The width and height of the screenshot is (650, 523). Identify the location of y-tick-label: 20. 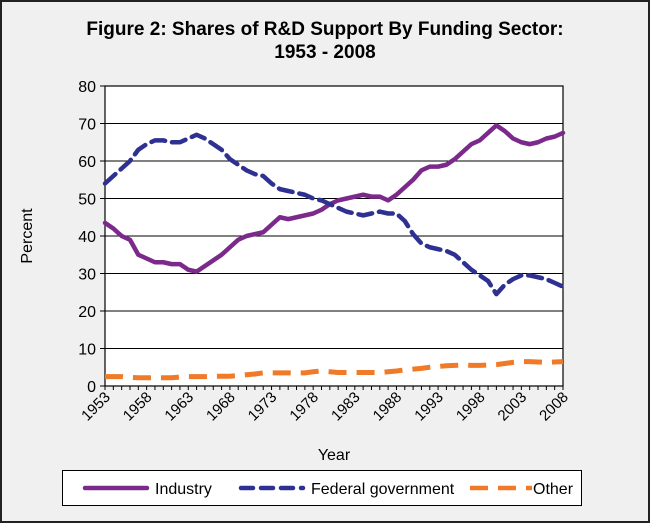
(87, 312).